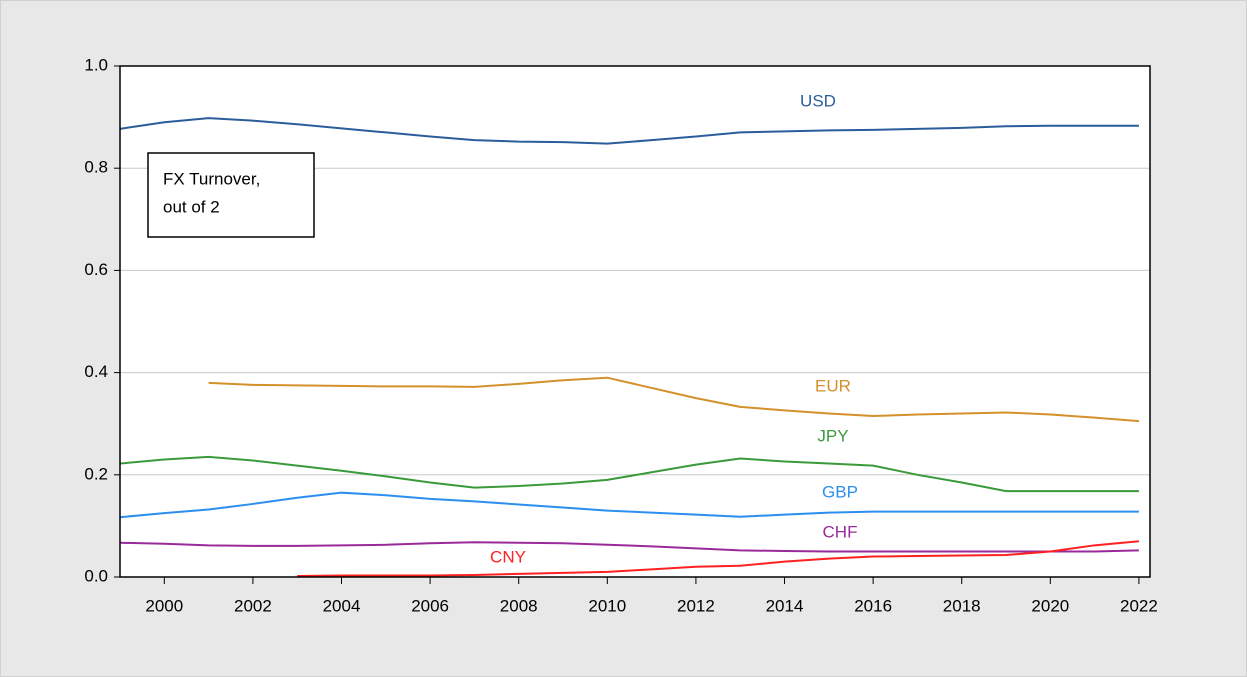 This screenshot has width=1247, height=677. What do you see at coordinates (832, 435) in the screenshot?
I see `series-label: JPY` at bounding box center [832, 435].